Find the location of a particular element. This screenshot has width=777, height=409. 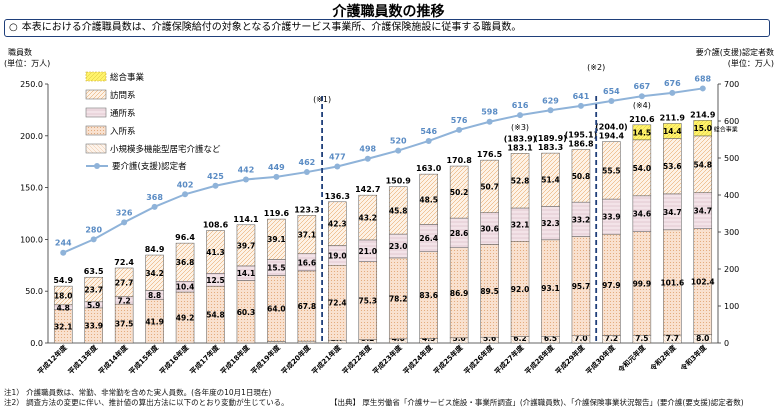

segment-value-label: 23.0 is located at coordinates (398, 246).